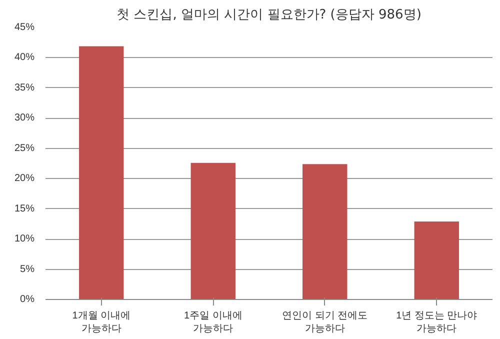  Describe the element at coordinates (24, 239) in the screenshot. I see `y-tick-label: 10%` at that location.